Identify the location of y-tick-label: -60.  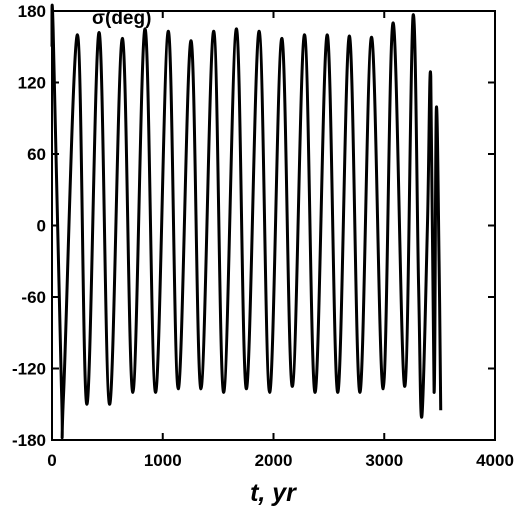
(33, 297).